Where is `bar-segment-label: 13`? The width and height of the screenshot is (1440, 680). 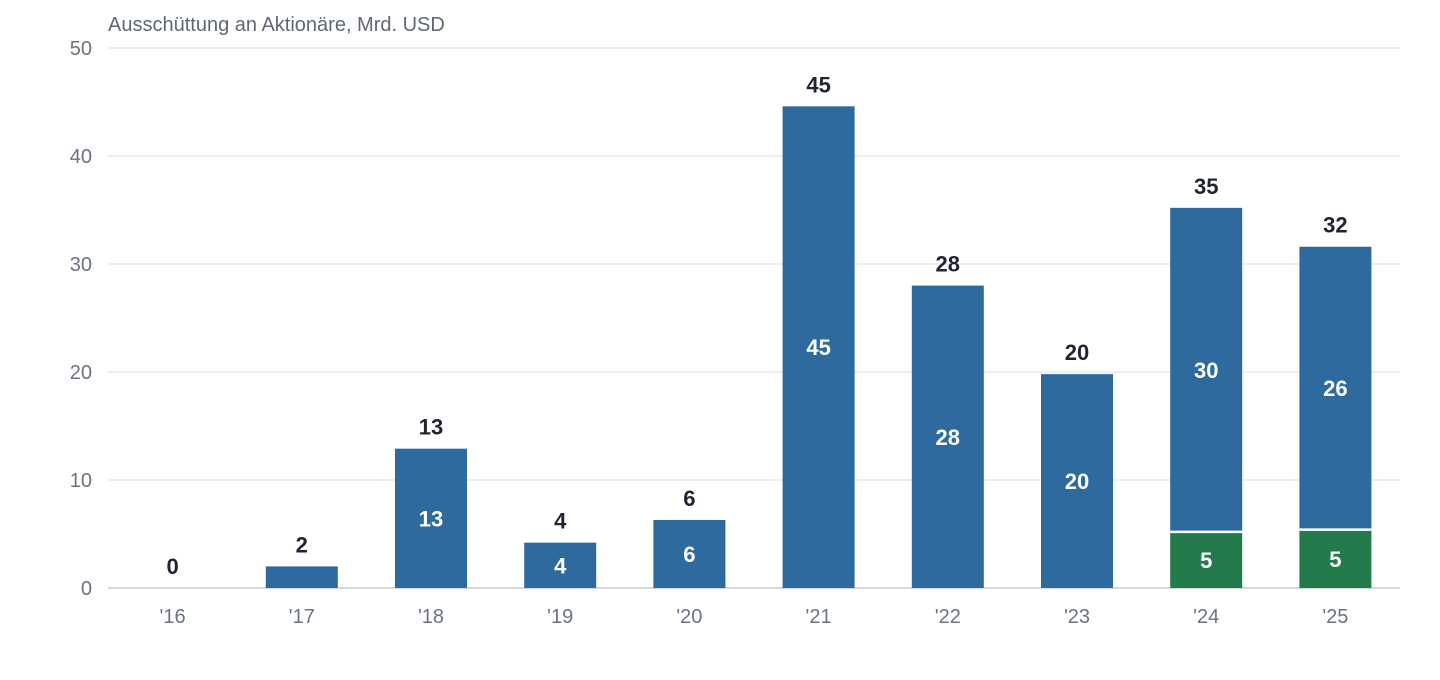 bar-segment-label: 13 is located at coordinates (431, 518).